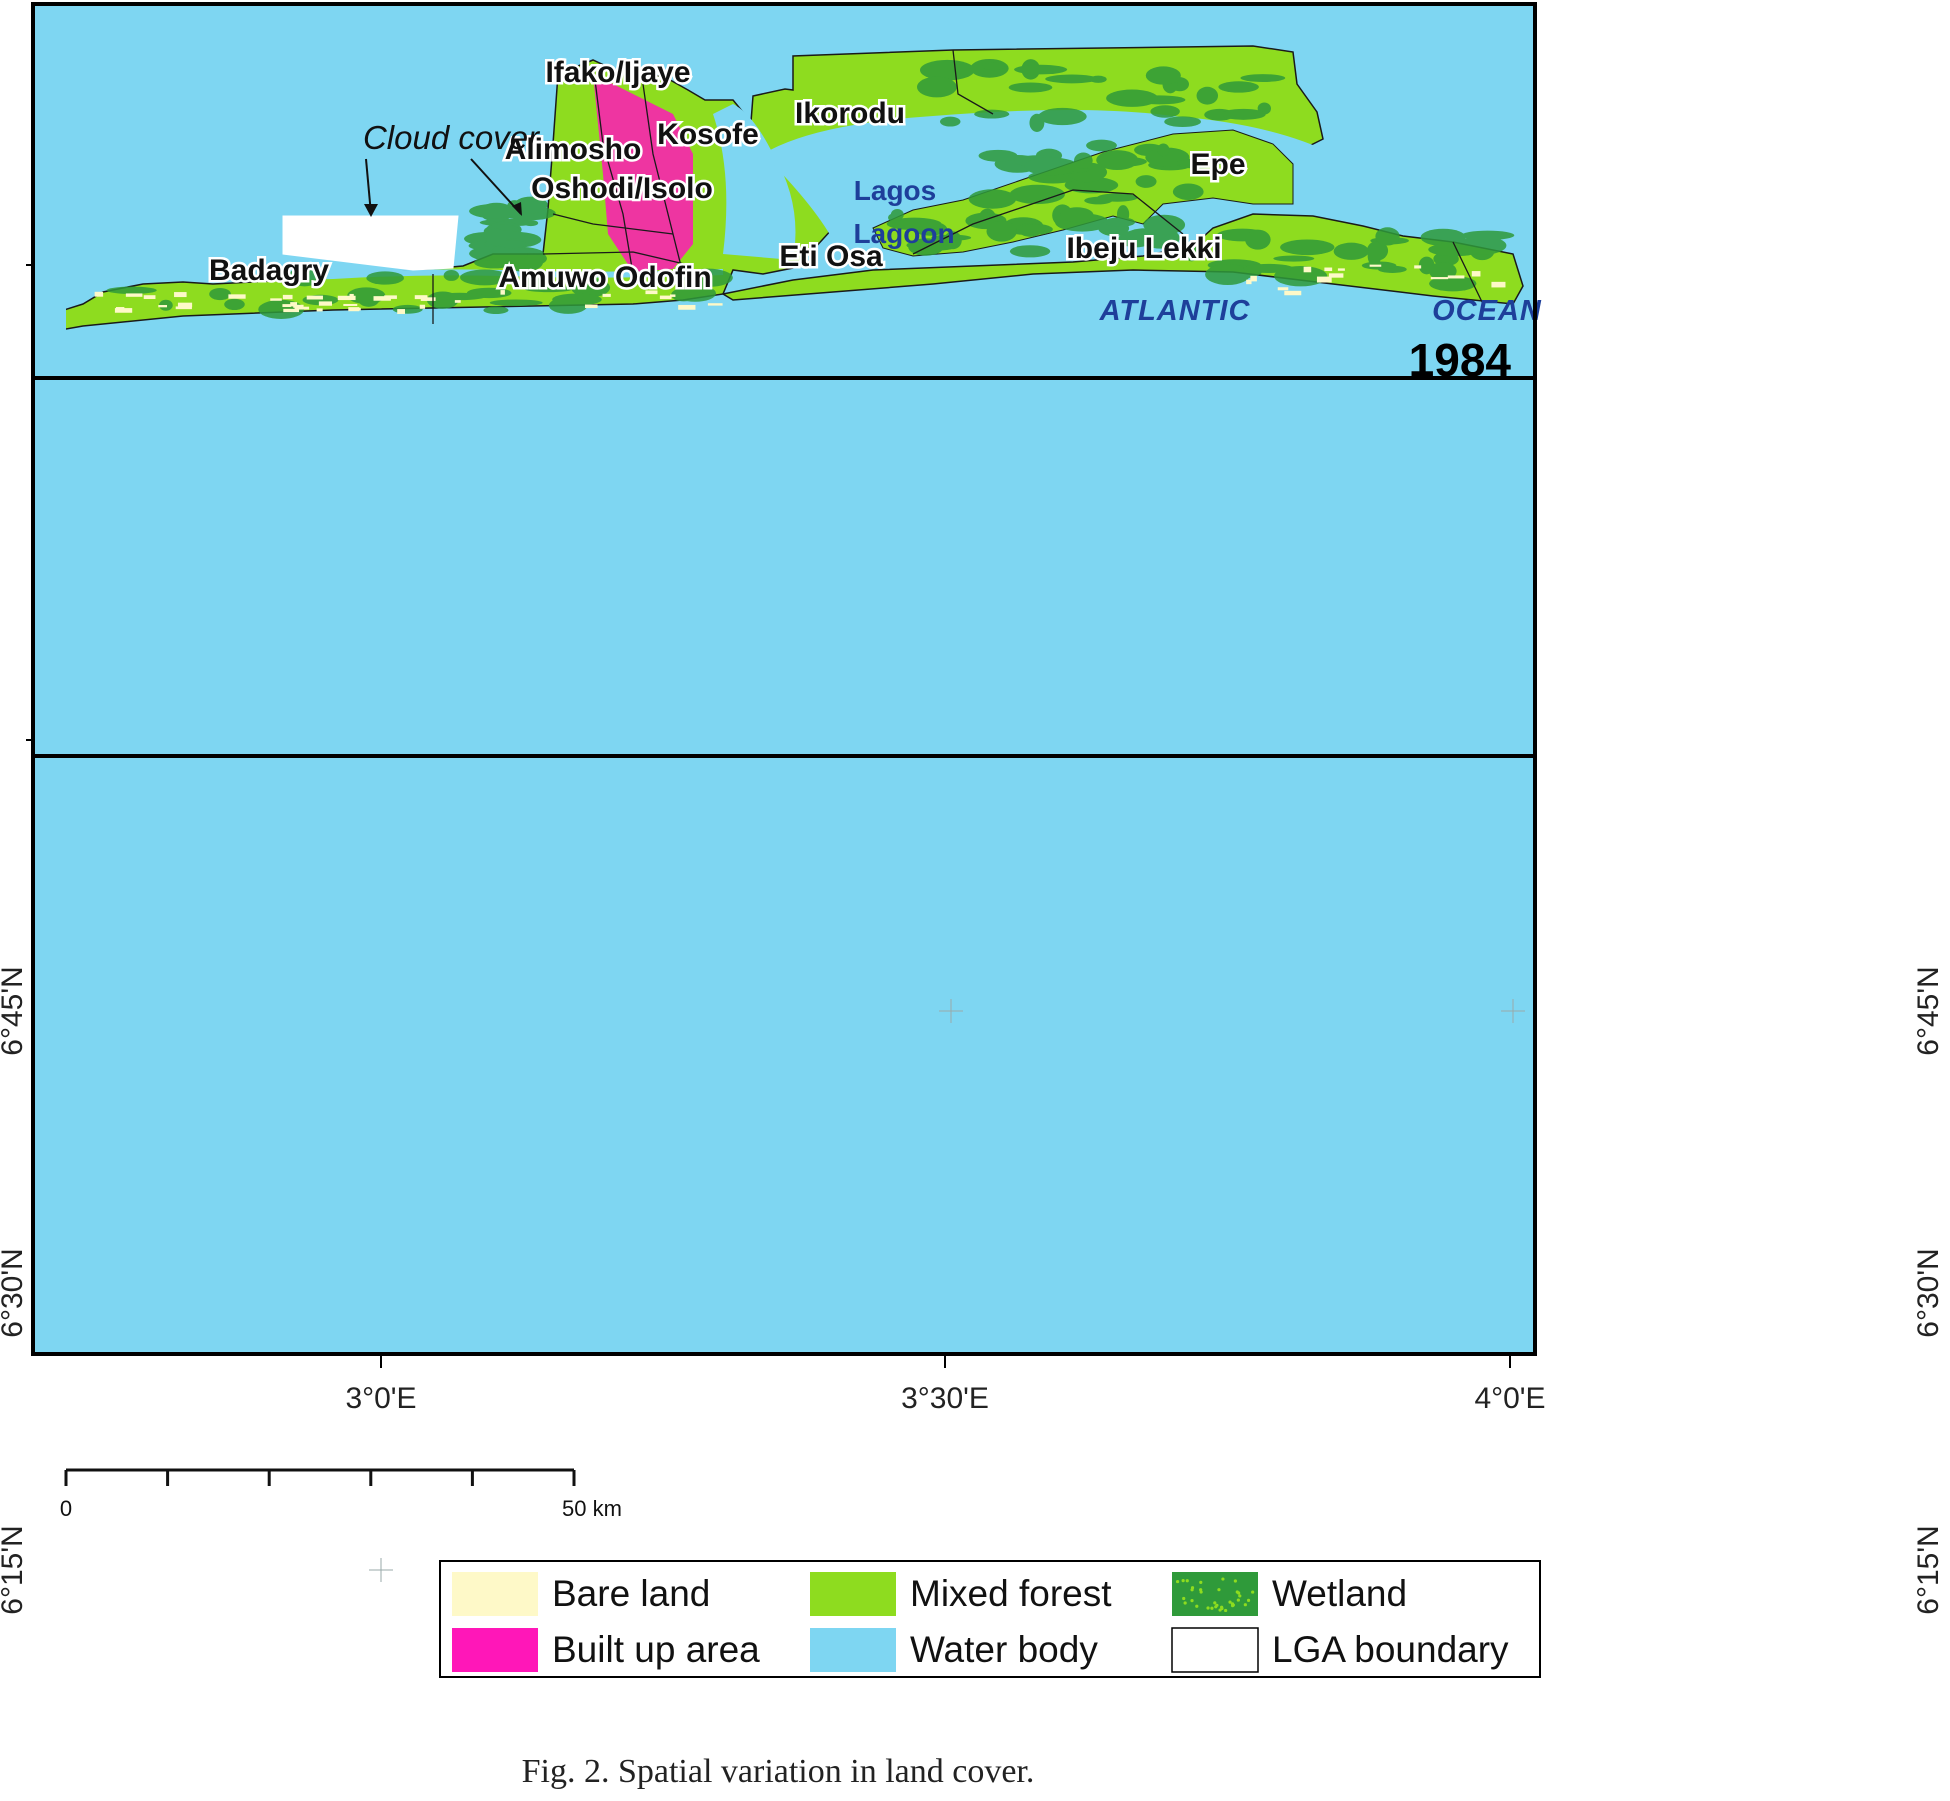 Image resolution: width=1950 pixels, height=1801 pixels. What do you see at coordinates (592, 1508) in the screenshot?
I see `scale-end-label: 50 km` at bounding box center [592, 1508].